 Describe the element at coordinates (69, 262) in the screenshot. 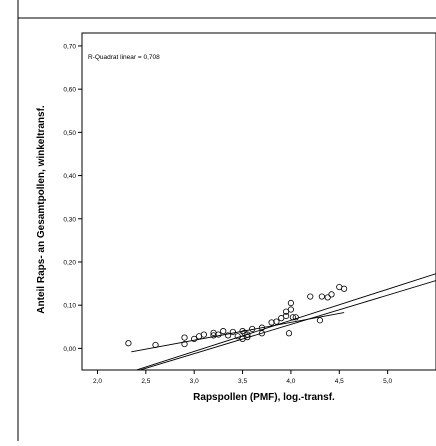

I see `y-tick-label: 0,20` at that location.